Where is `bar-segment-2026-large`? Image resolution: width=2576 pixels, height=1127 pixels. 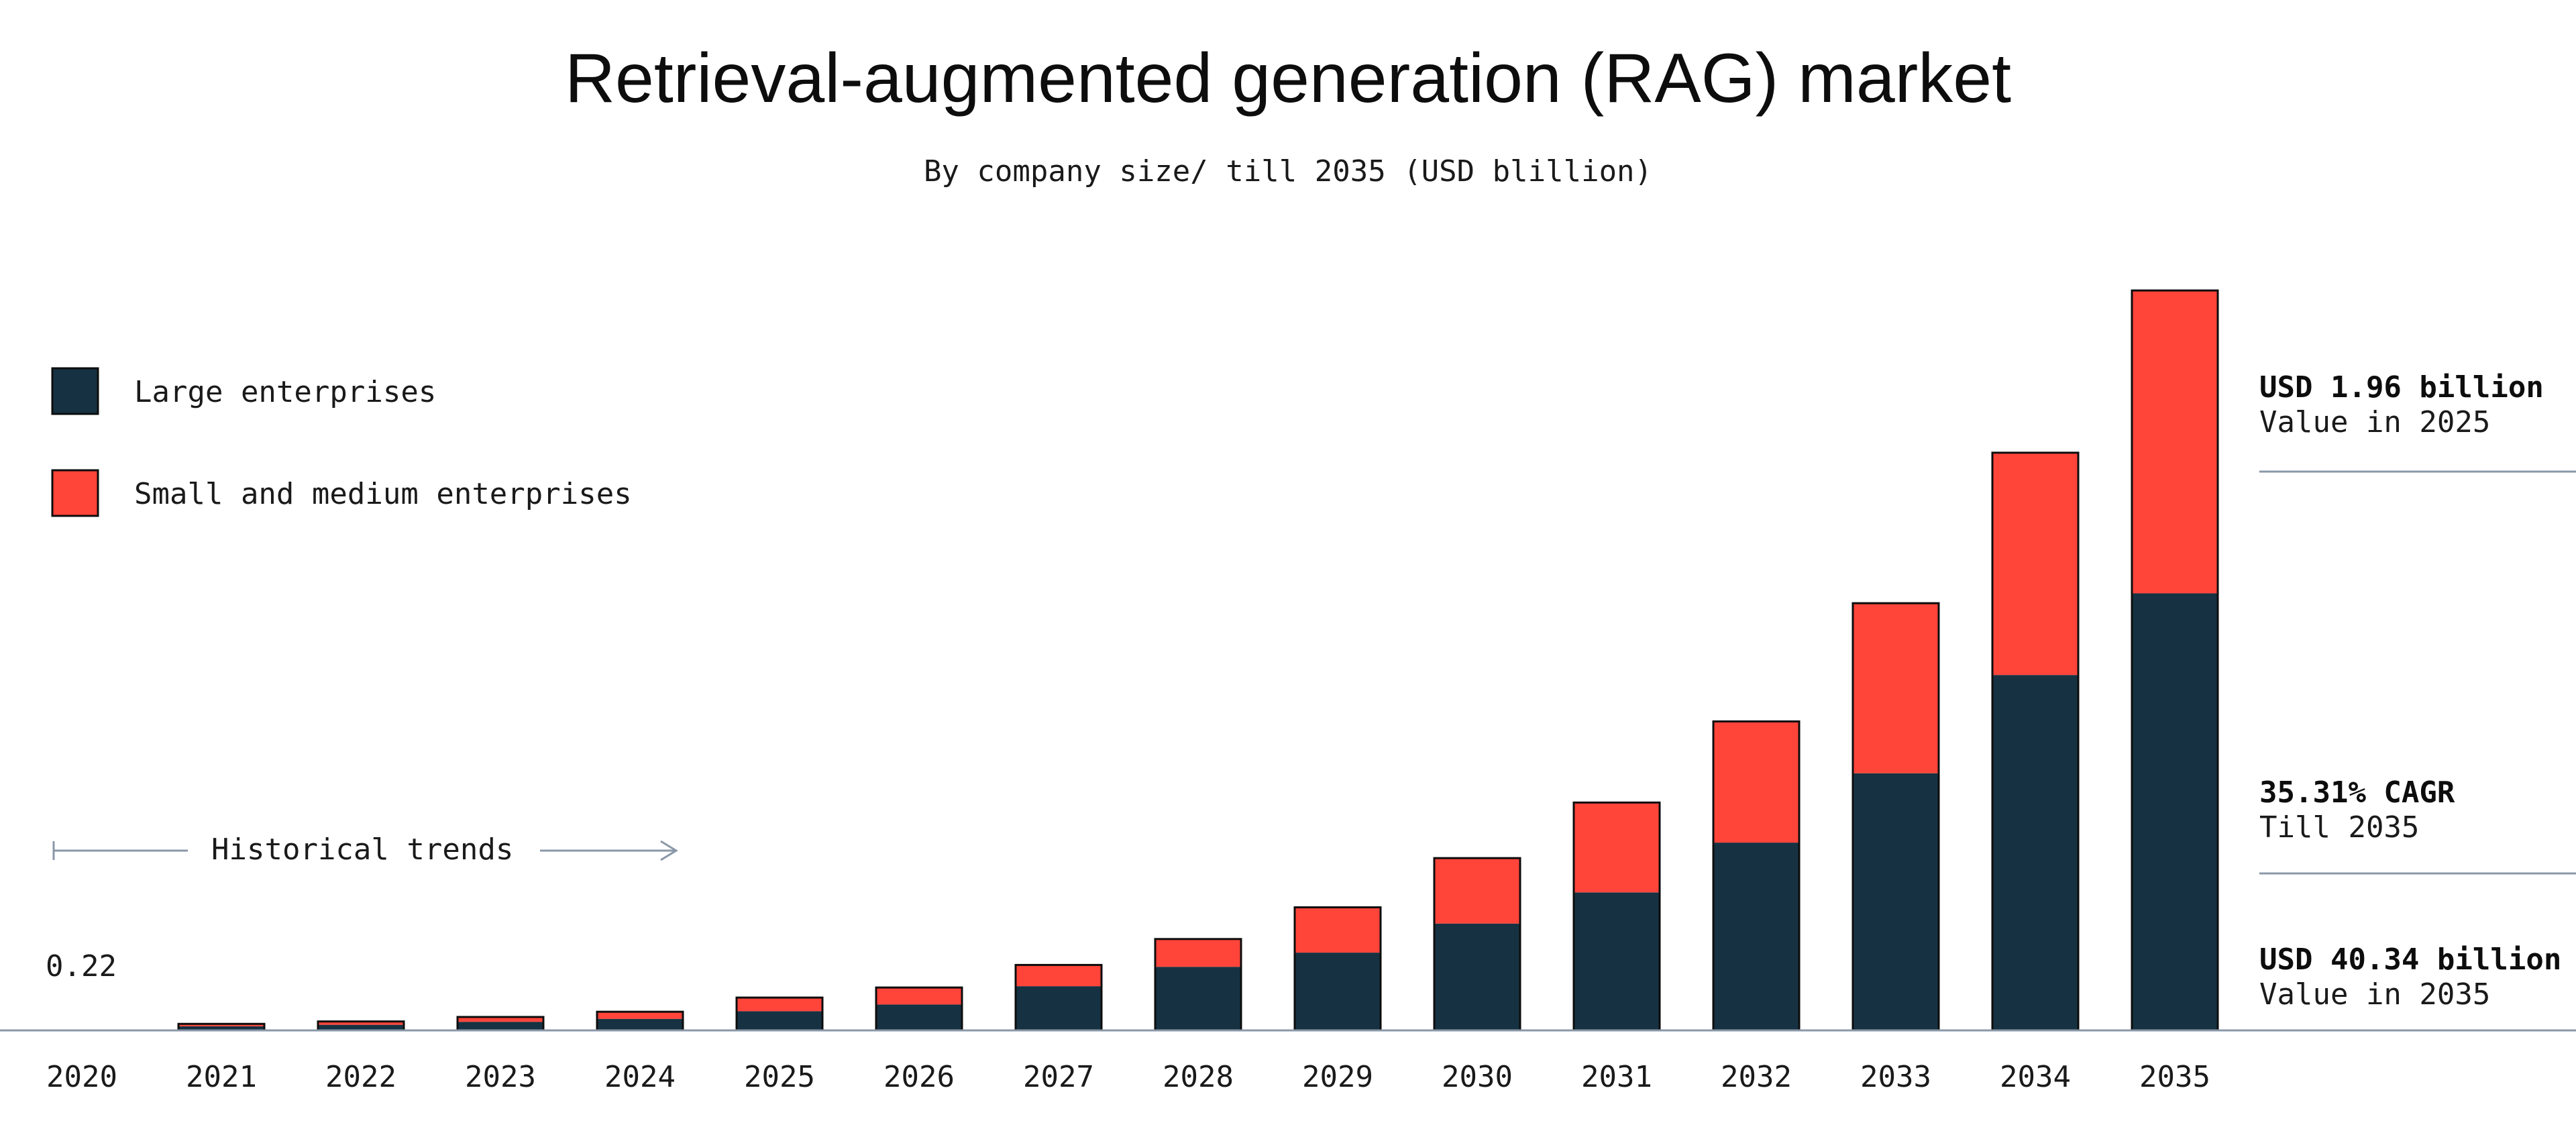
bar-segment-2026-large is located at coordinates (919, 1017).